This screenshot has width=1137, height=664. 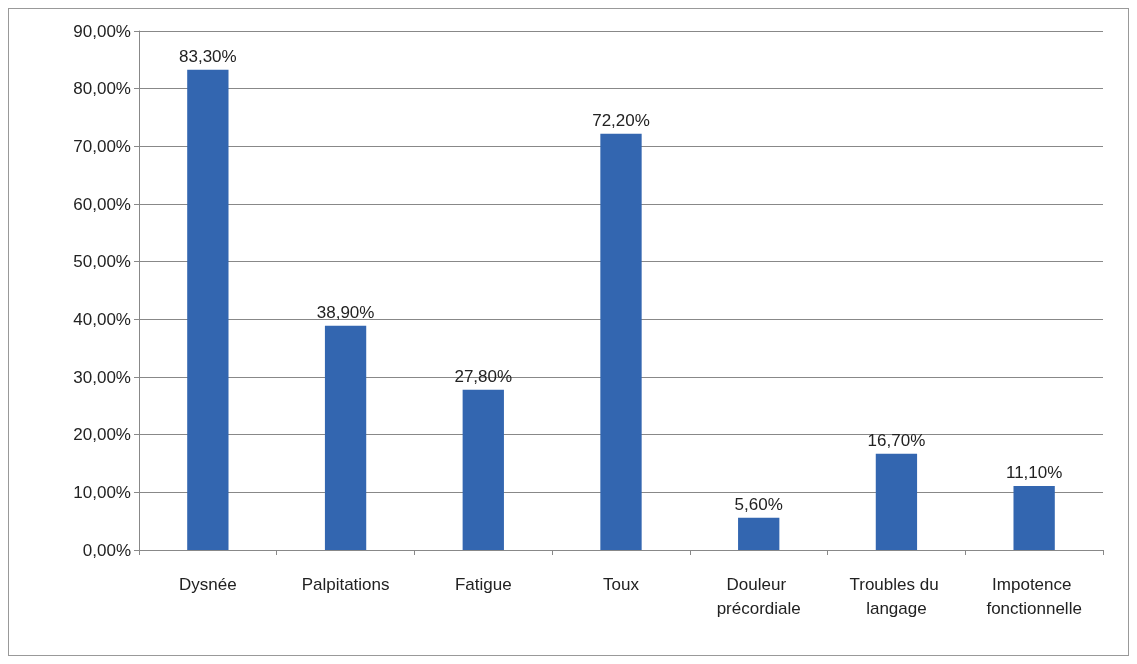 I want to click on data-label: 5,60%, so click(x=758, y=504).